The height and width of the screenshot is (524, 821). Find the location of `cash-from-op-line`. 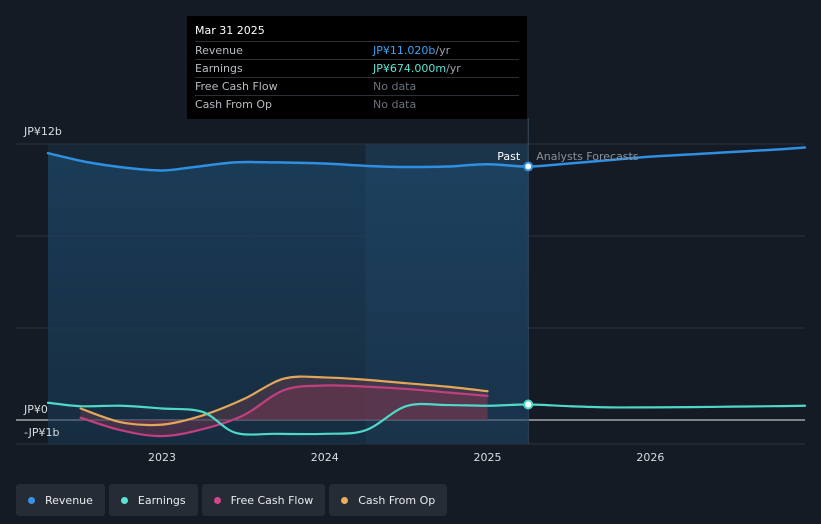

cash-from-op-line is located at coordinates (284, 401).